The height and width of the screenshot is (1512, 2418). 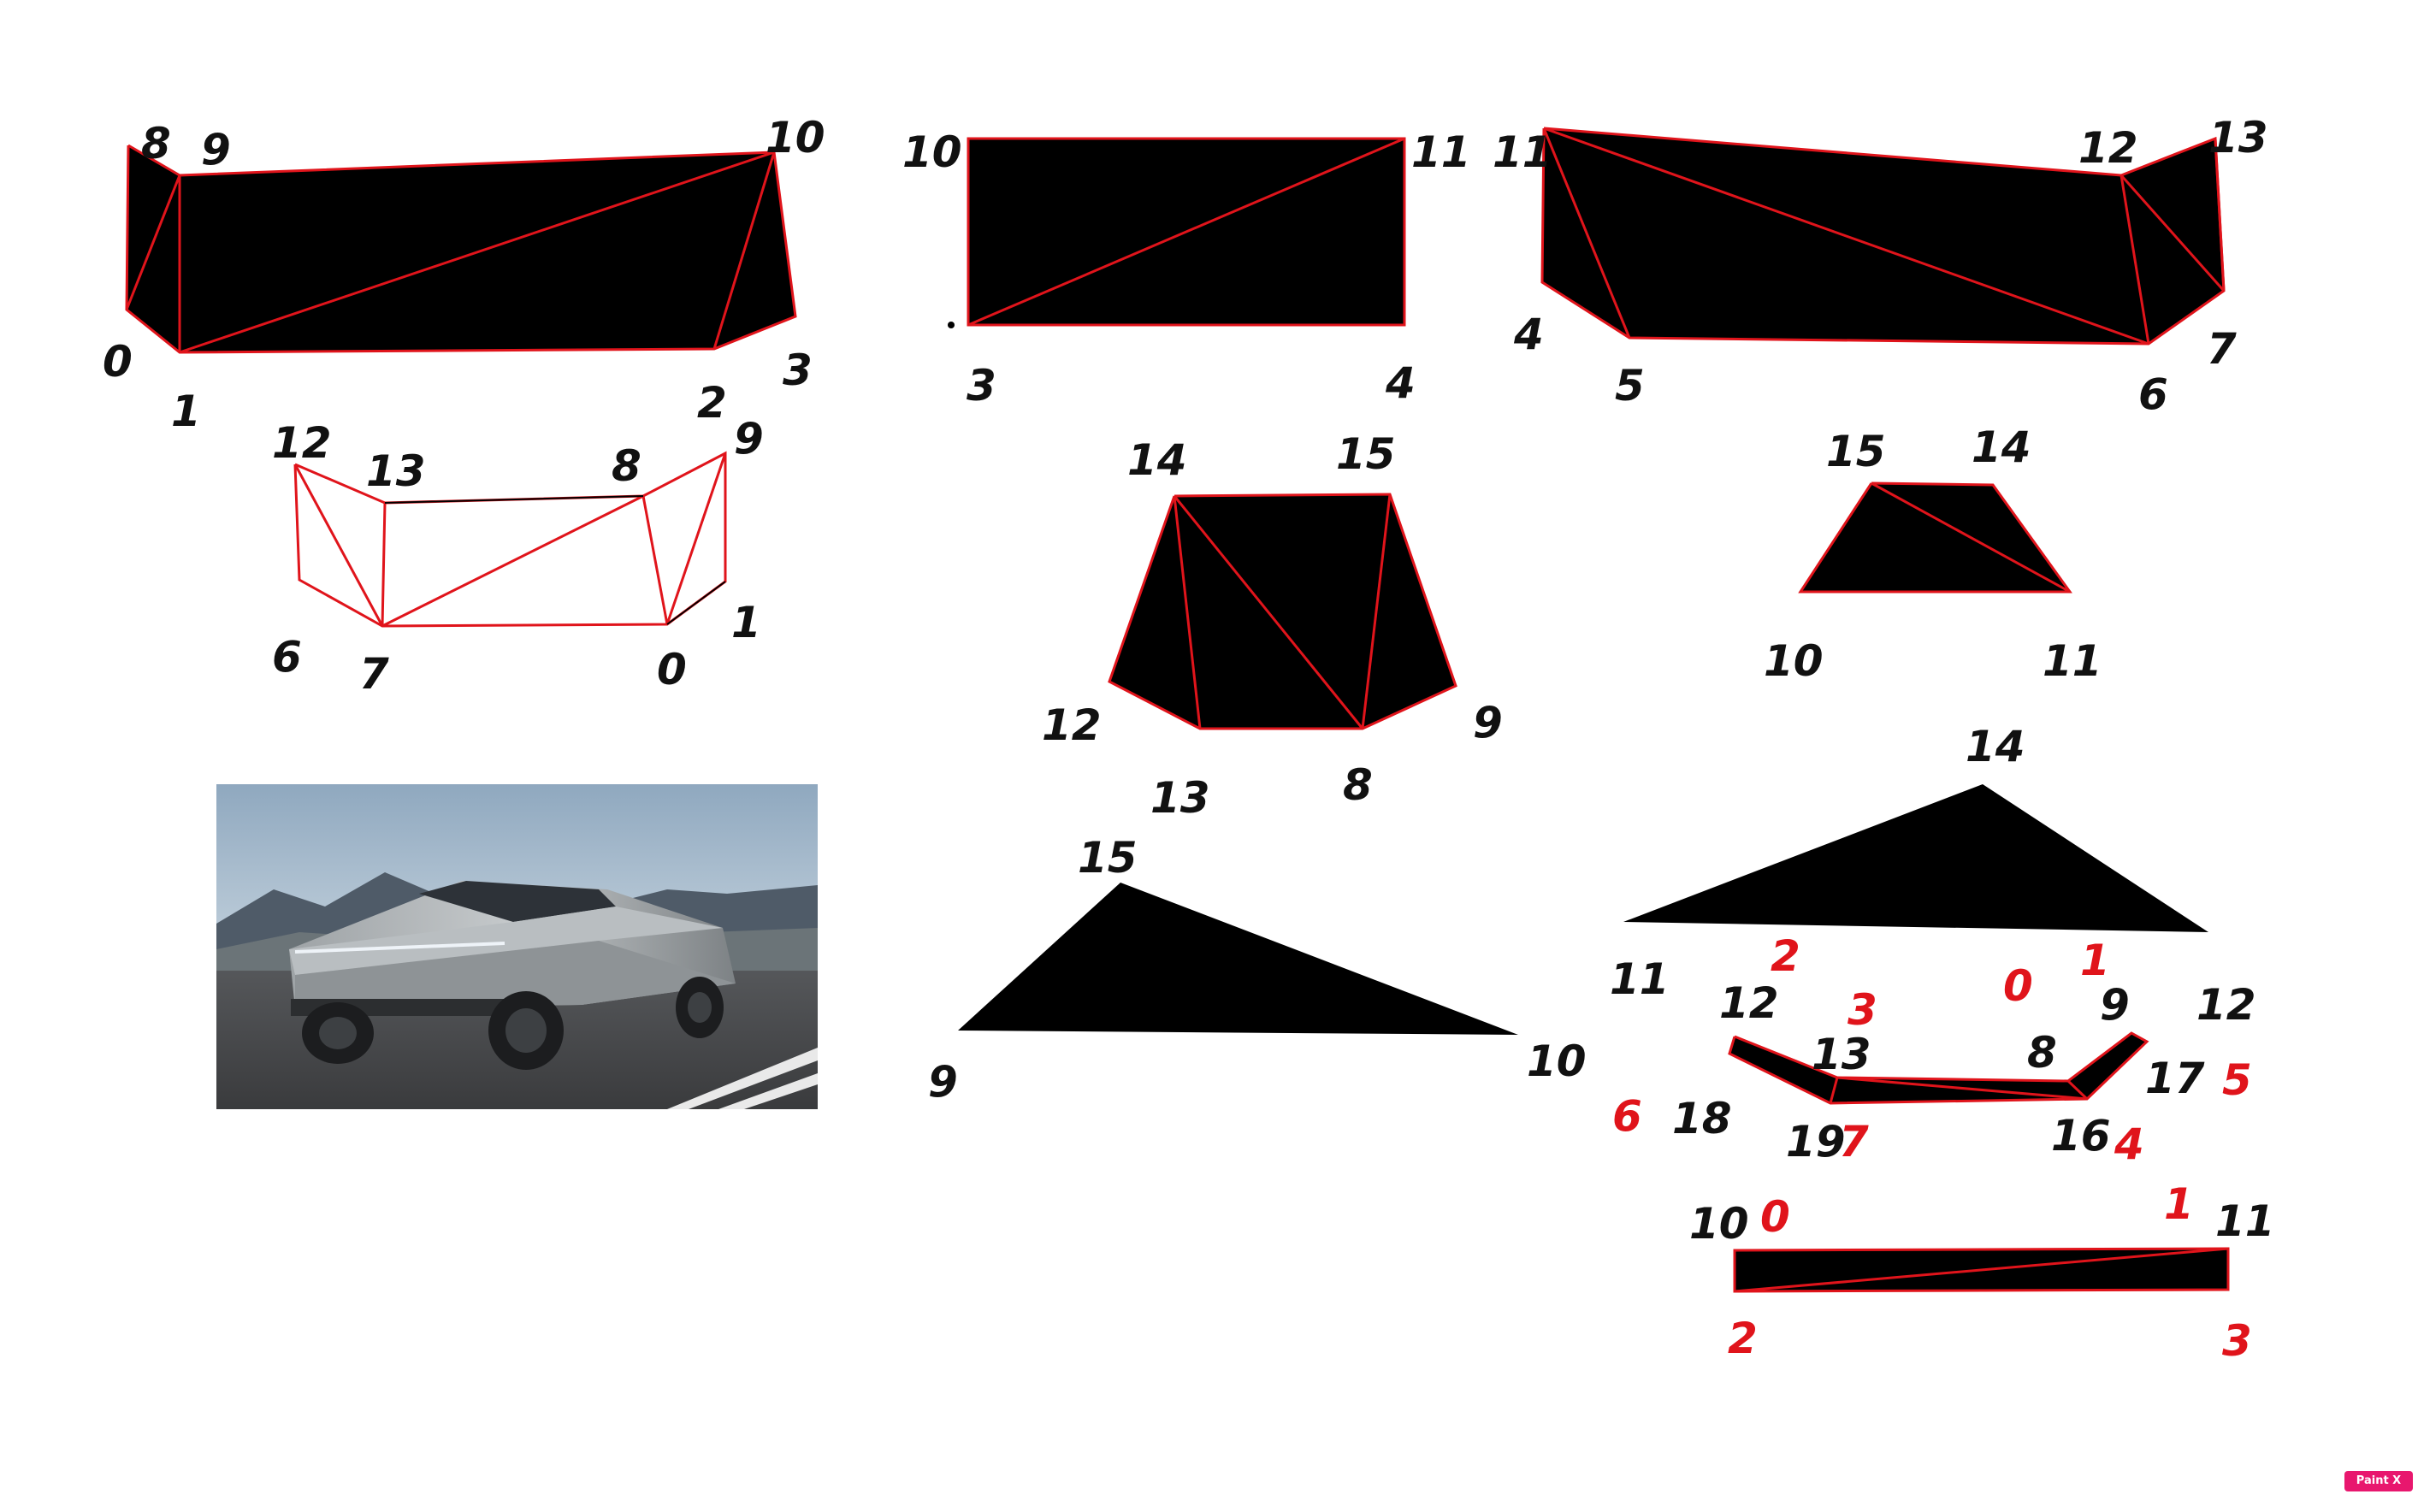 I want to click on trim-label-16: 16, so click(x=2081, y=1136).